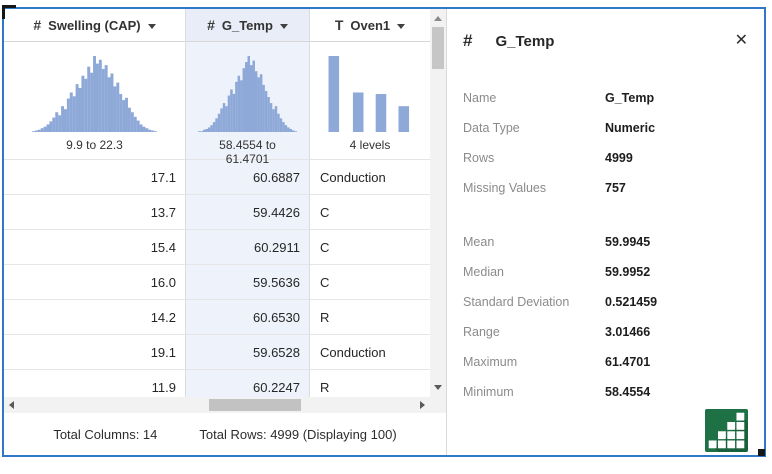 The height and width of the screenshot is (474, 772). I want to click on scroll-up-icon, so click(438, 18).